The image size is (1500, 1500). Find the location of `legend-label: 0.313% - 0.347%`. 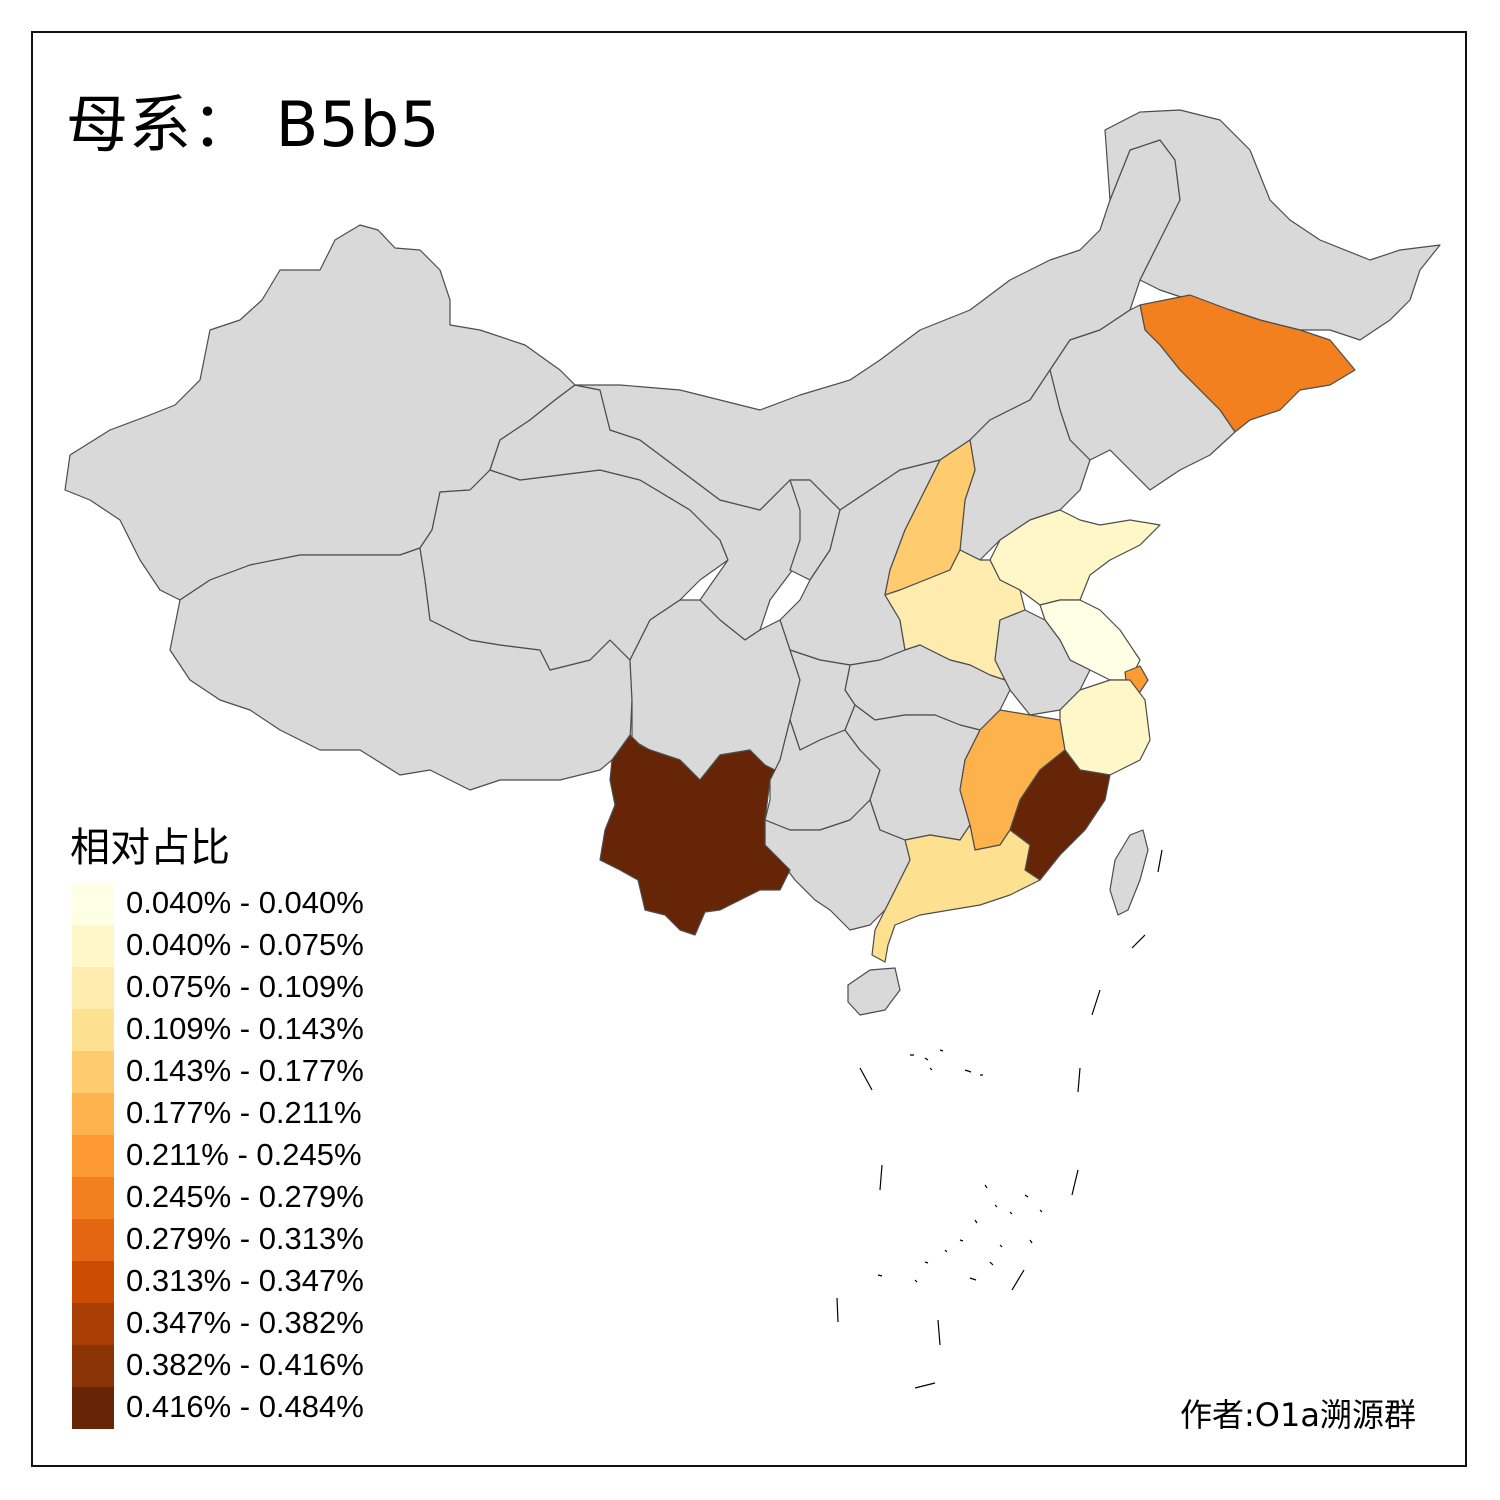

legend-label: 0.313% - 0.347% is located at coordinates (245, 1280).